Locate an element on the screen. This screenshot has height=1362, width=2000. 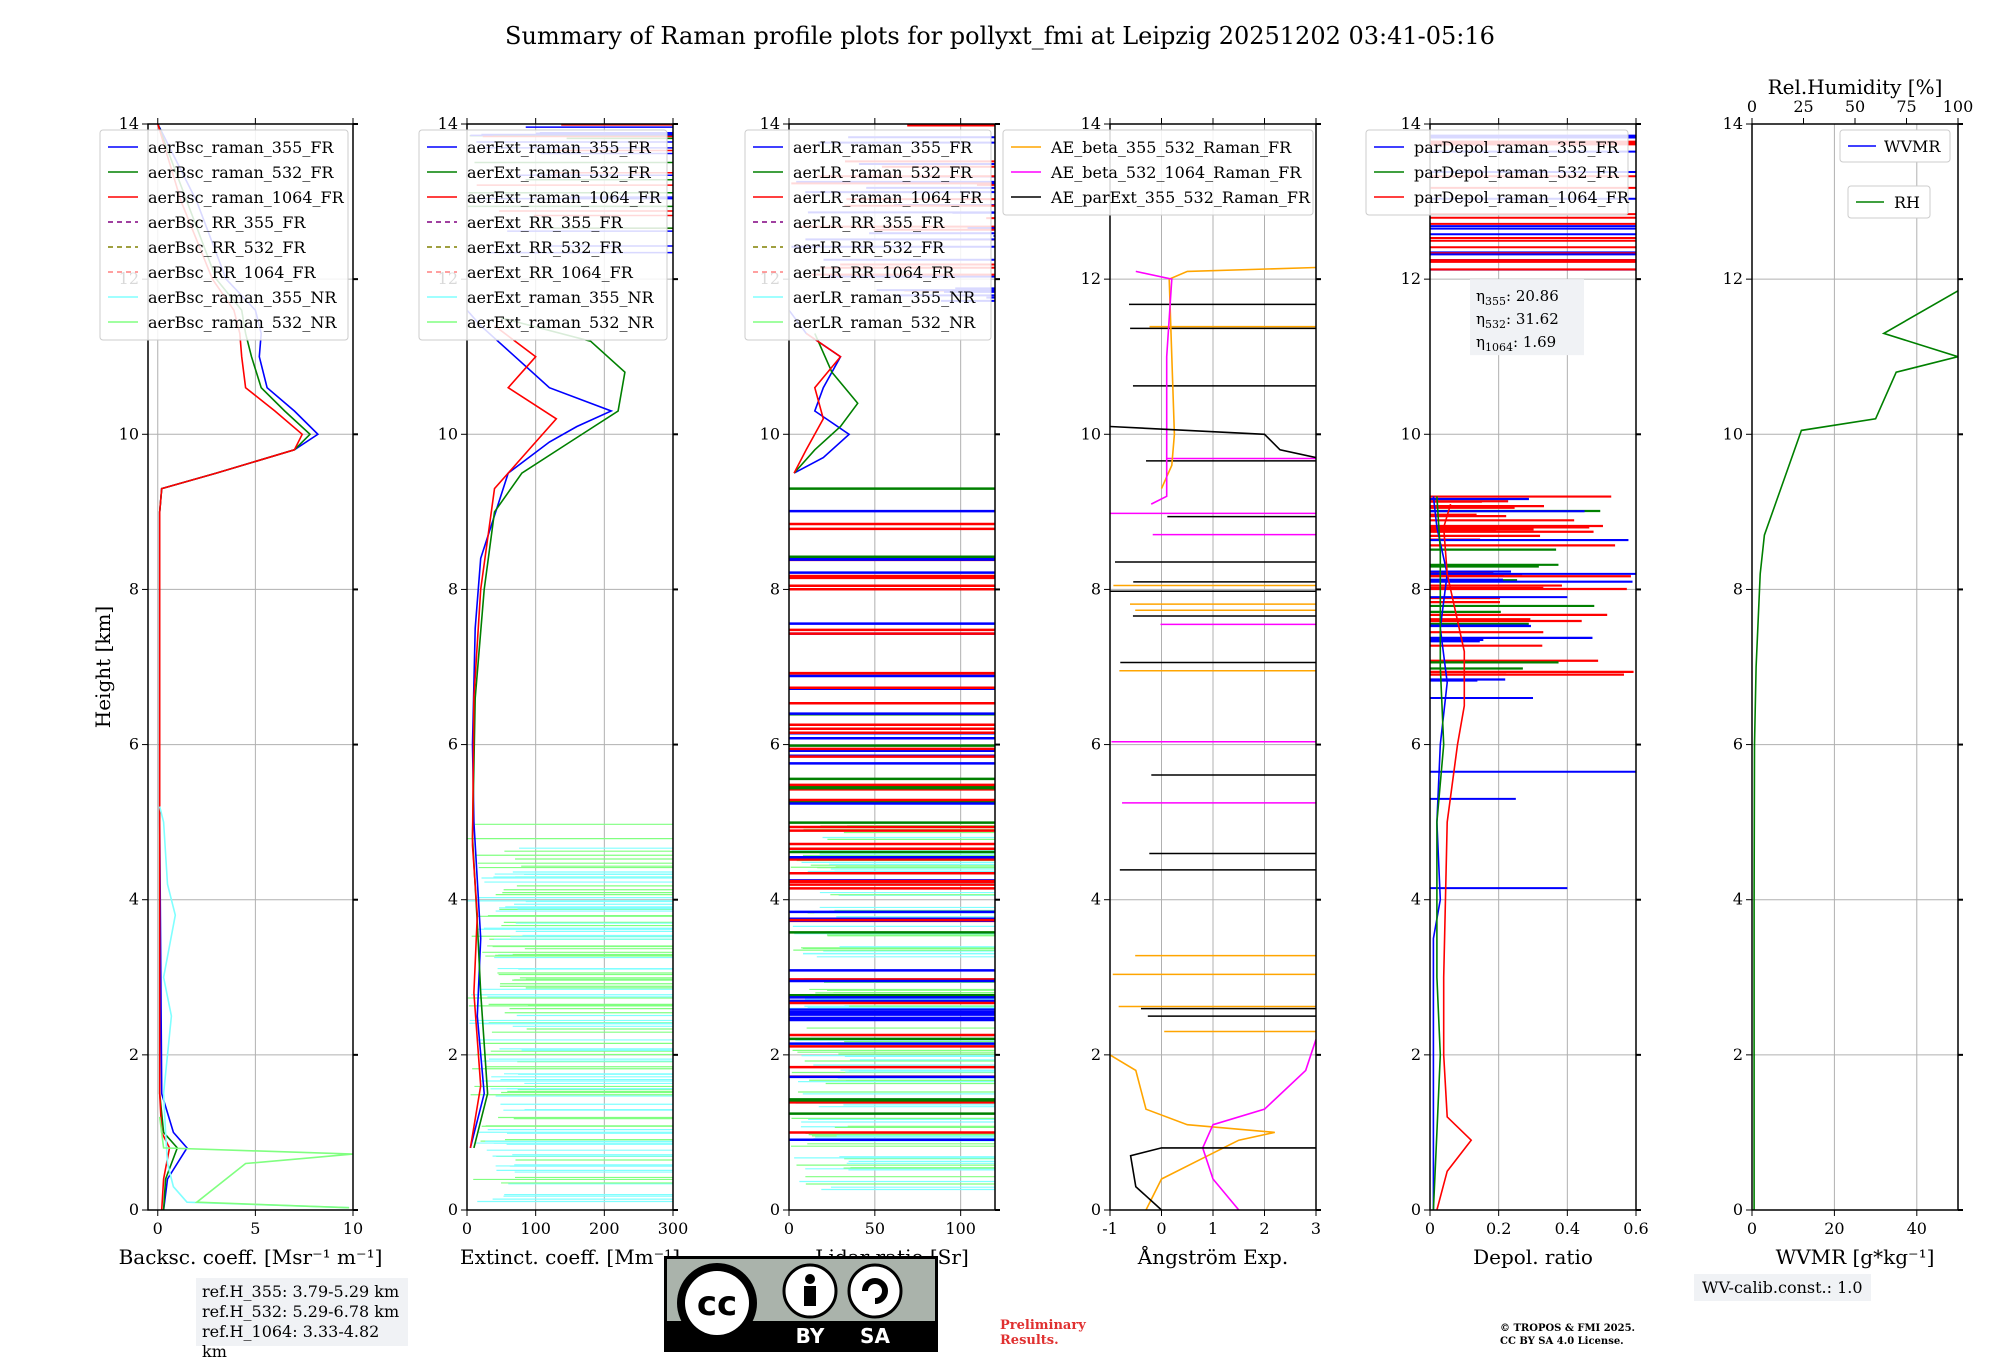
x-tick-label: 100 is located at coordinates (535, 1228).